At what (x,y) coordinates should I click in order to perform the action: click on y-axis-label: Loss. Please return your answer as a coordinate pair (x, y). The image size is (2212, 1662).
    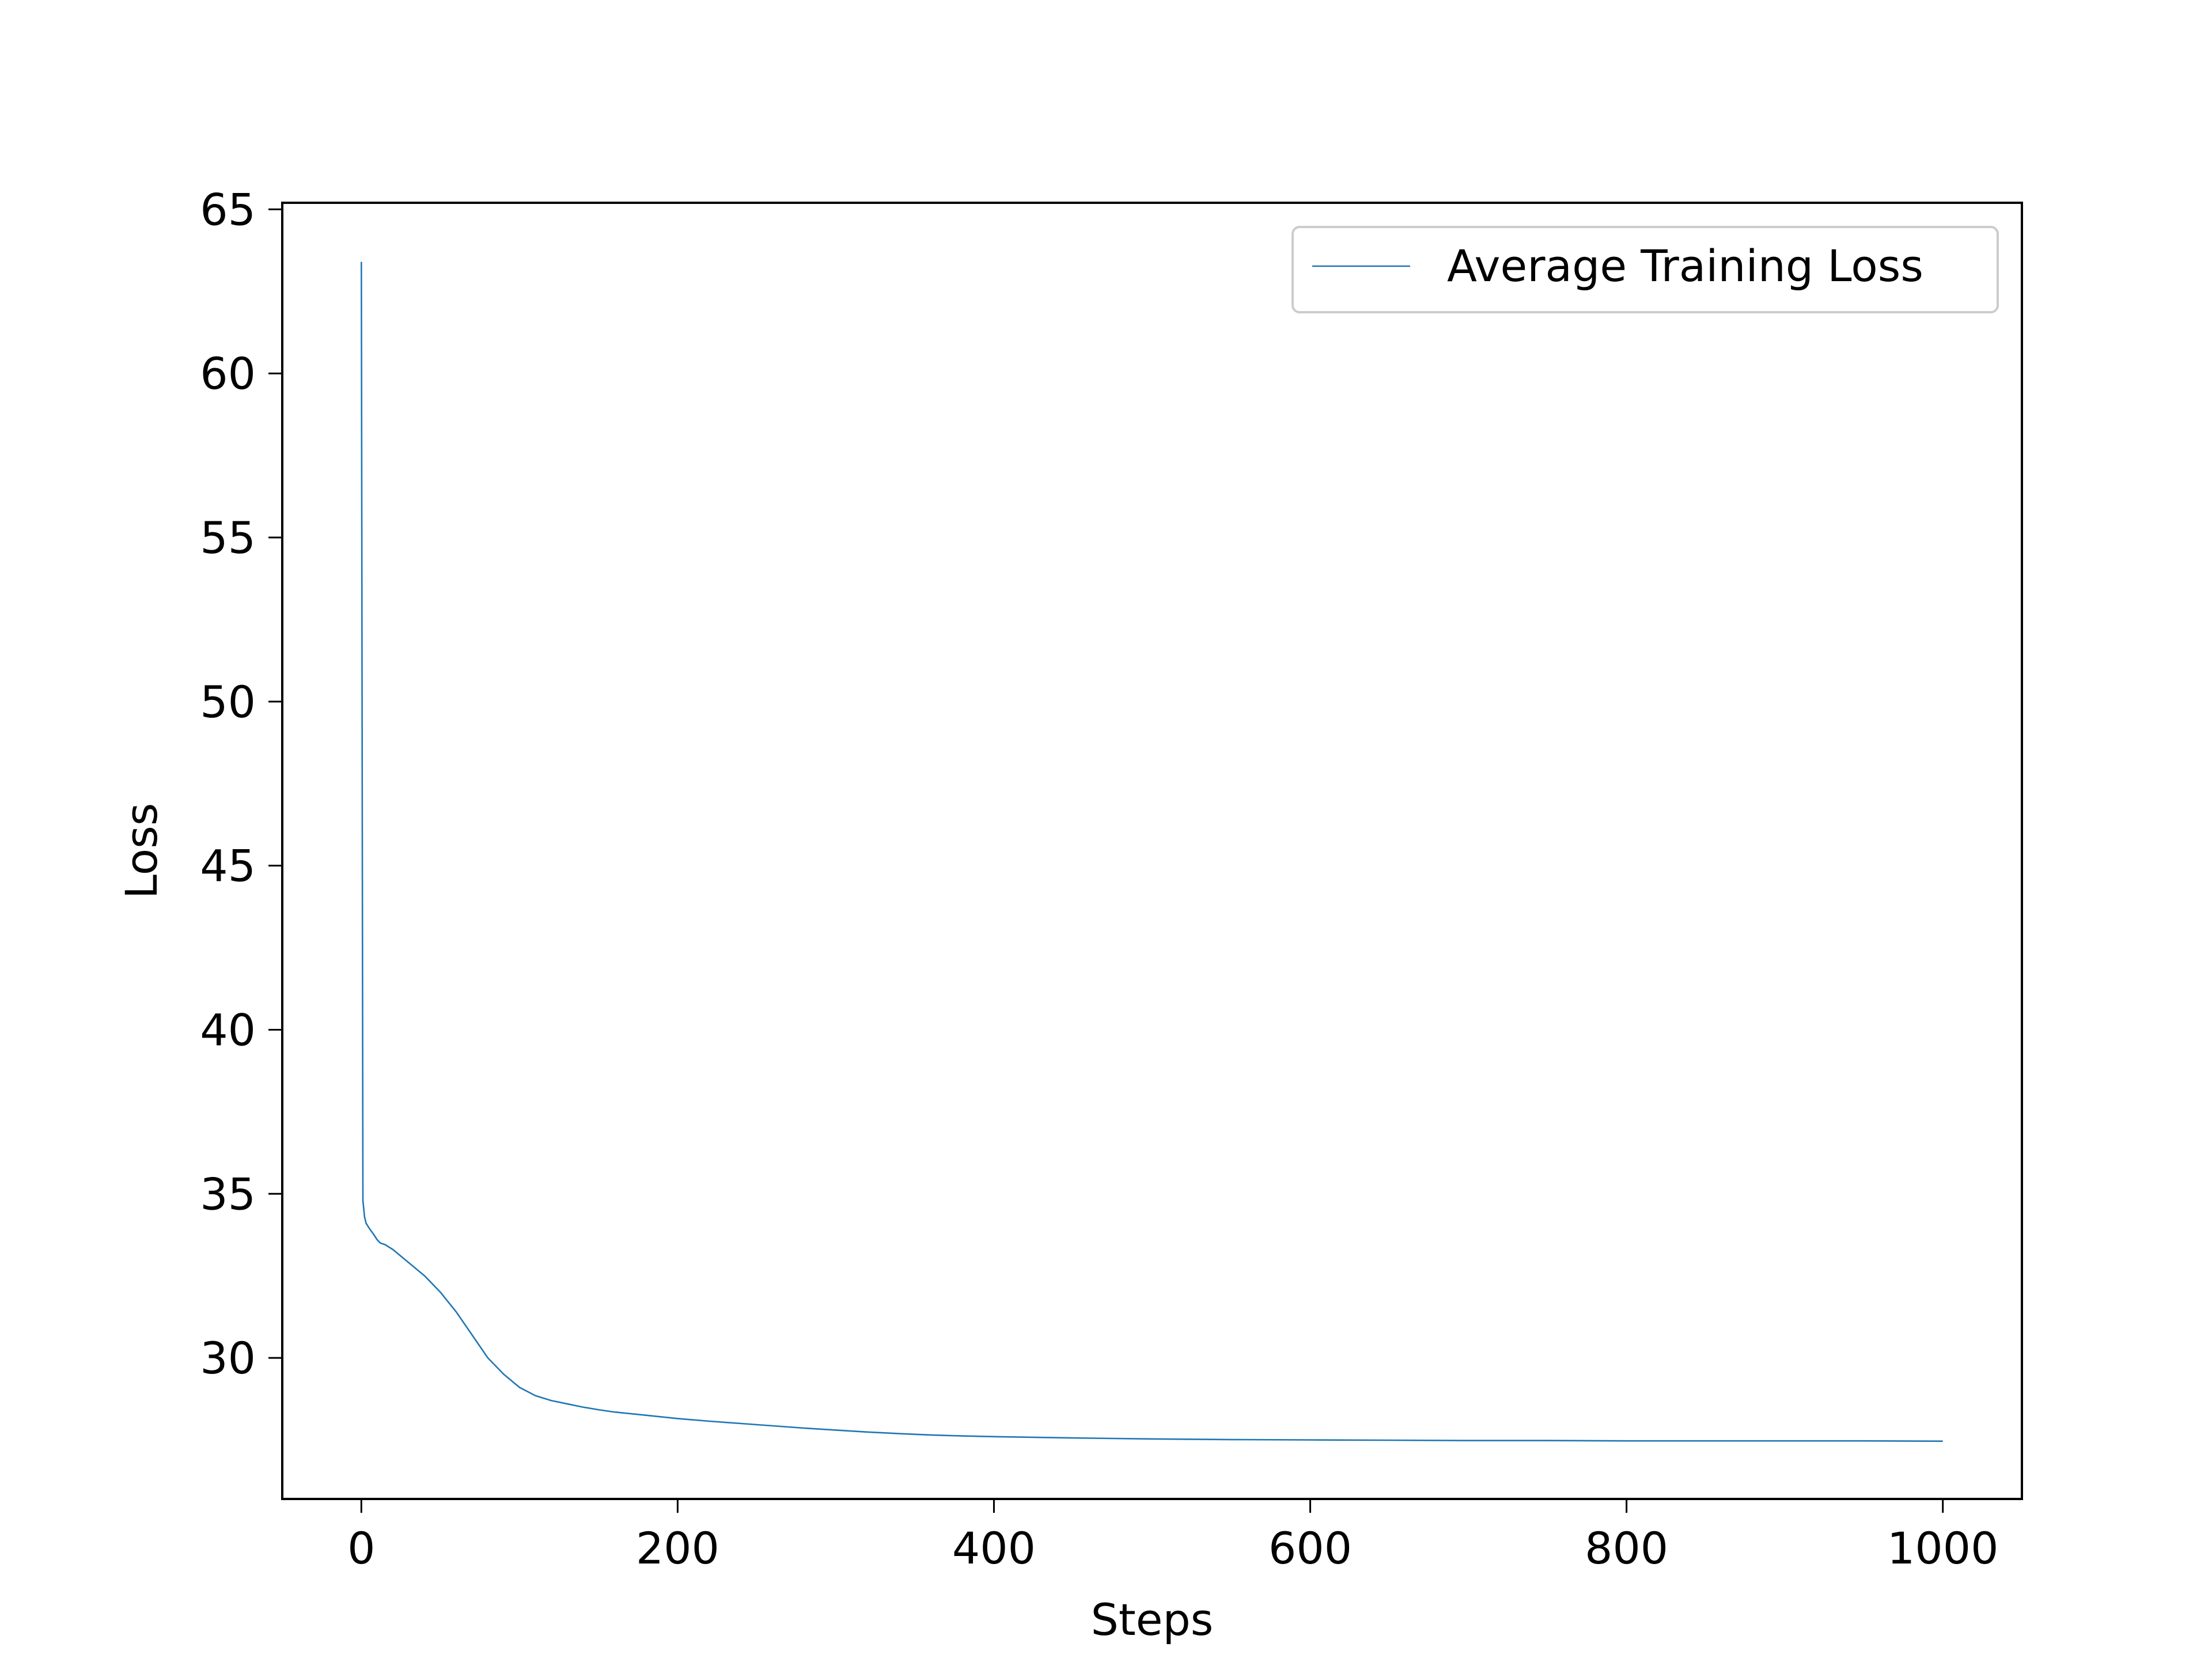
    Looking at the image, I should click on (141, 851).